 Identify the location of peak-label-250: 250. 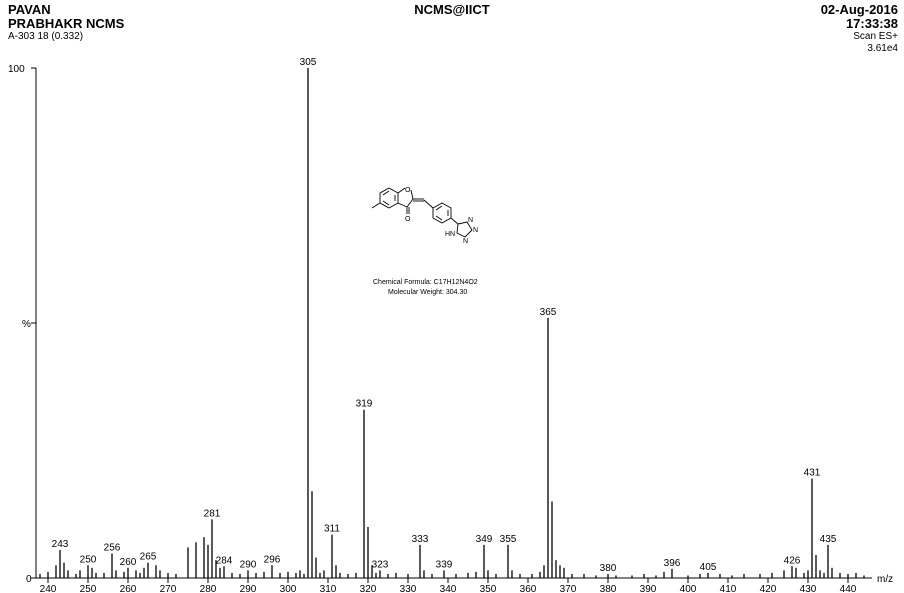
(88, 559).